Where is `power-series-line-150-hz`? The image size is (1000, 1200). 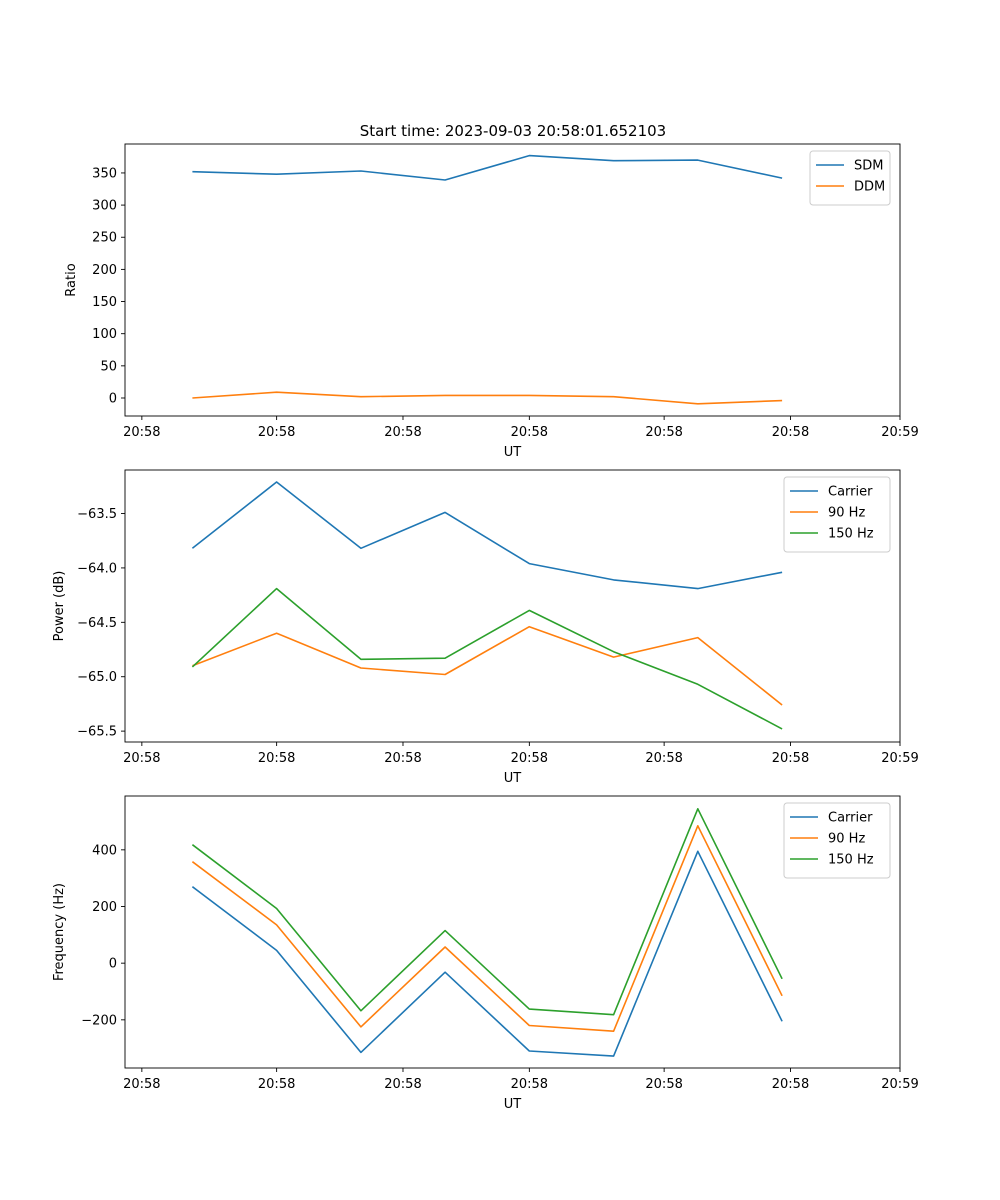 power-series-line-150-hz is located at coordinates (487, 658).